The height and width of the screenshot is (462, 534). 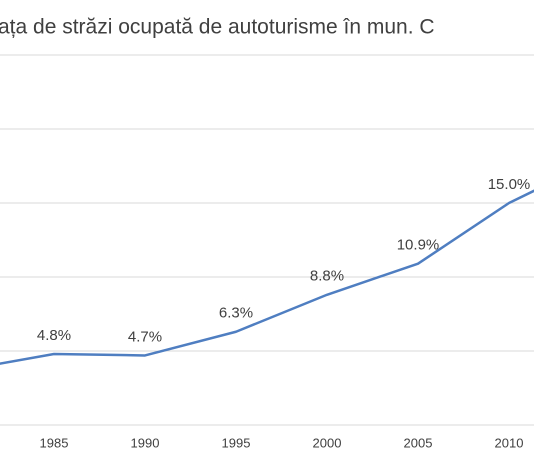 What do you see at coordinates (236, 442) in the screenshot?
I see `x-tick-label: 1995` at bounding box center [236, 442].